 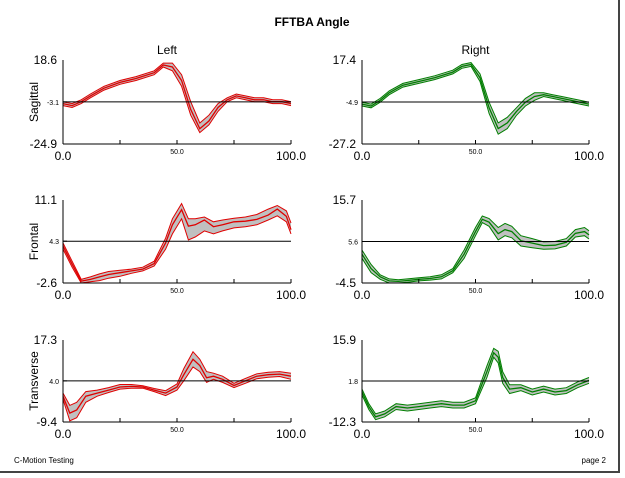 What do you see at coordinates (44, 460) in the screenshot?
I see `footer-left: C-Motion Testing` at bounding box center [44, 460].